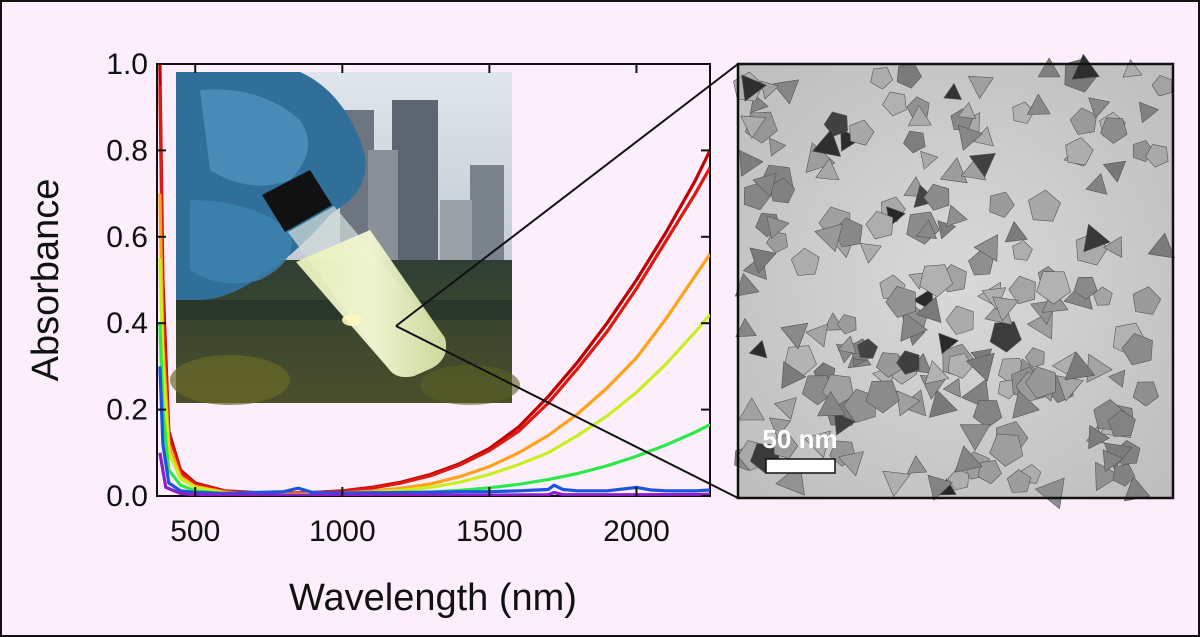  What do you see at coordinates (567, 195) in the screenshot?
I see `zoom-line-top` at bounding box center [567, 195].